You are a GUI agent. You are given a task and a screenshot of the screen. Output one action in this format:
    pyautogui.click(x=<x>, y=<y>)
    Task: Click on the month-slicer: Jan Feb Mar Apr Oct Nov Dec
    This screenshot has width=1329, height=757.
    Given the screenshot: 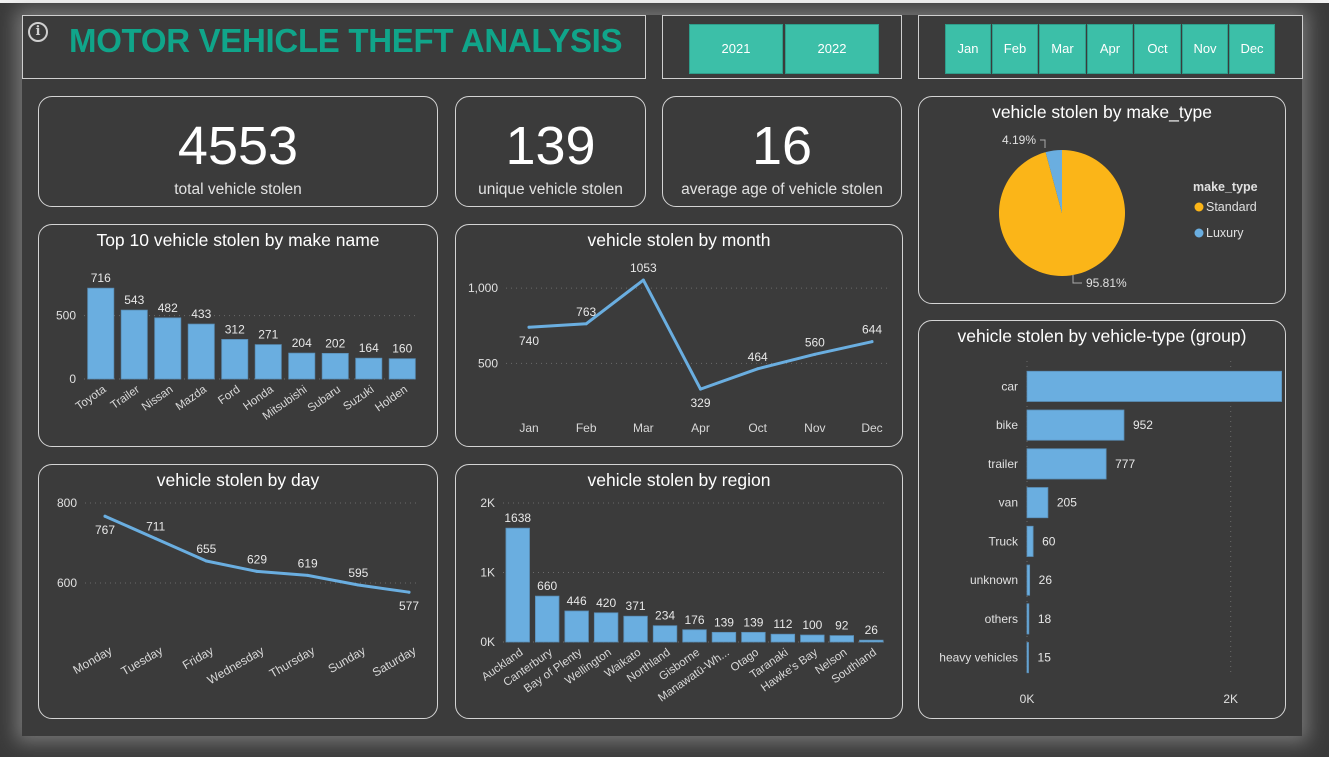 What is the action you would take?
    pyautogui.click(x=1110, y=47)
    